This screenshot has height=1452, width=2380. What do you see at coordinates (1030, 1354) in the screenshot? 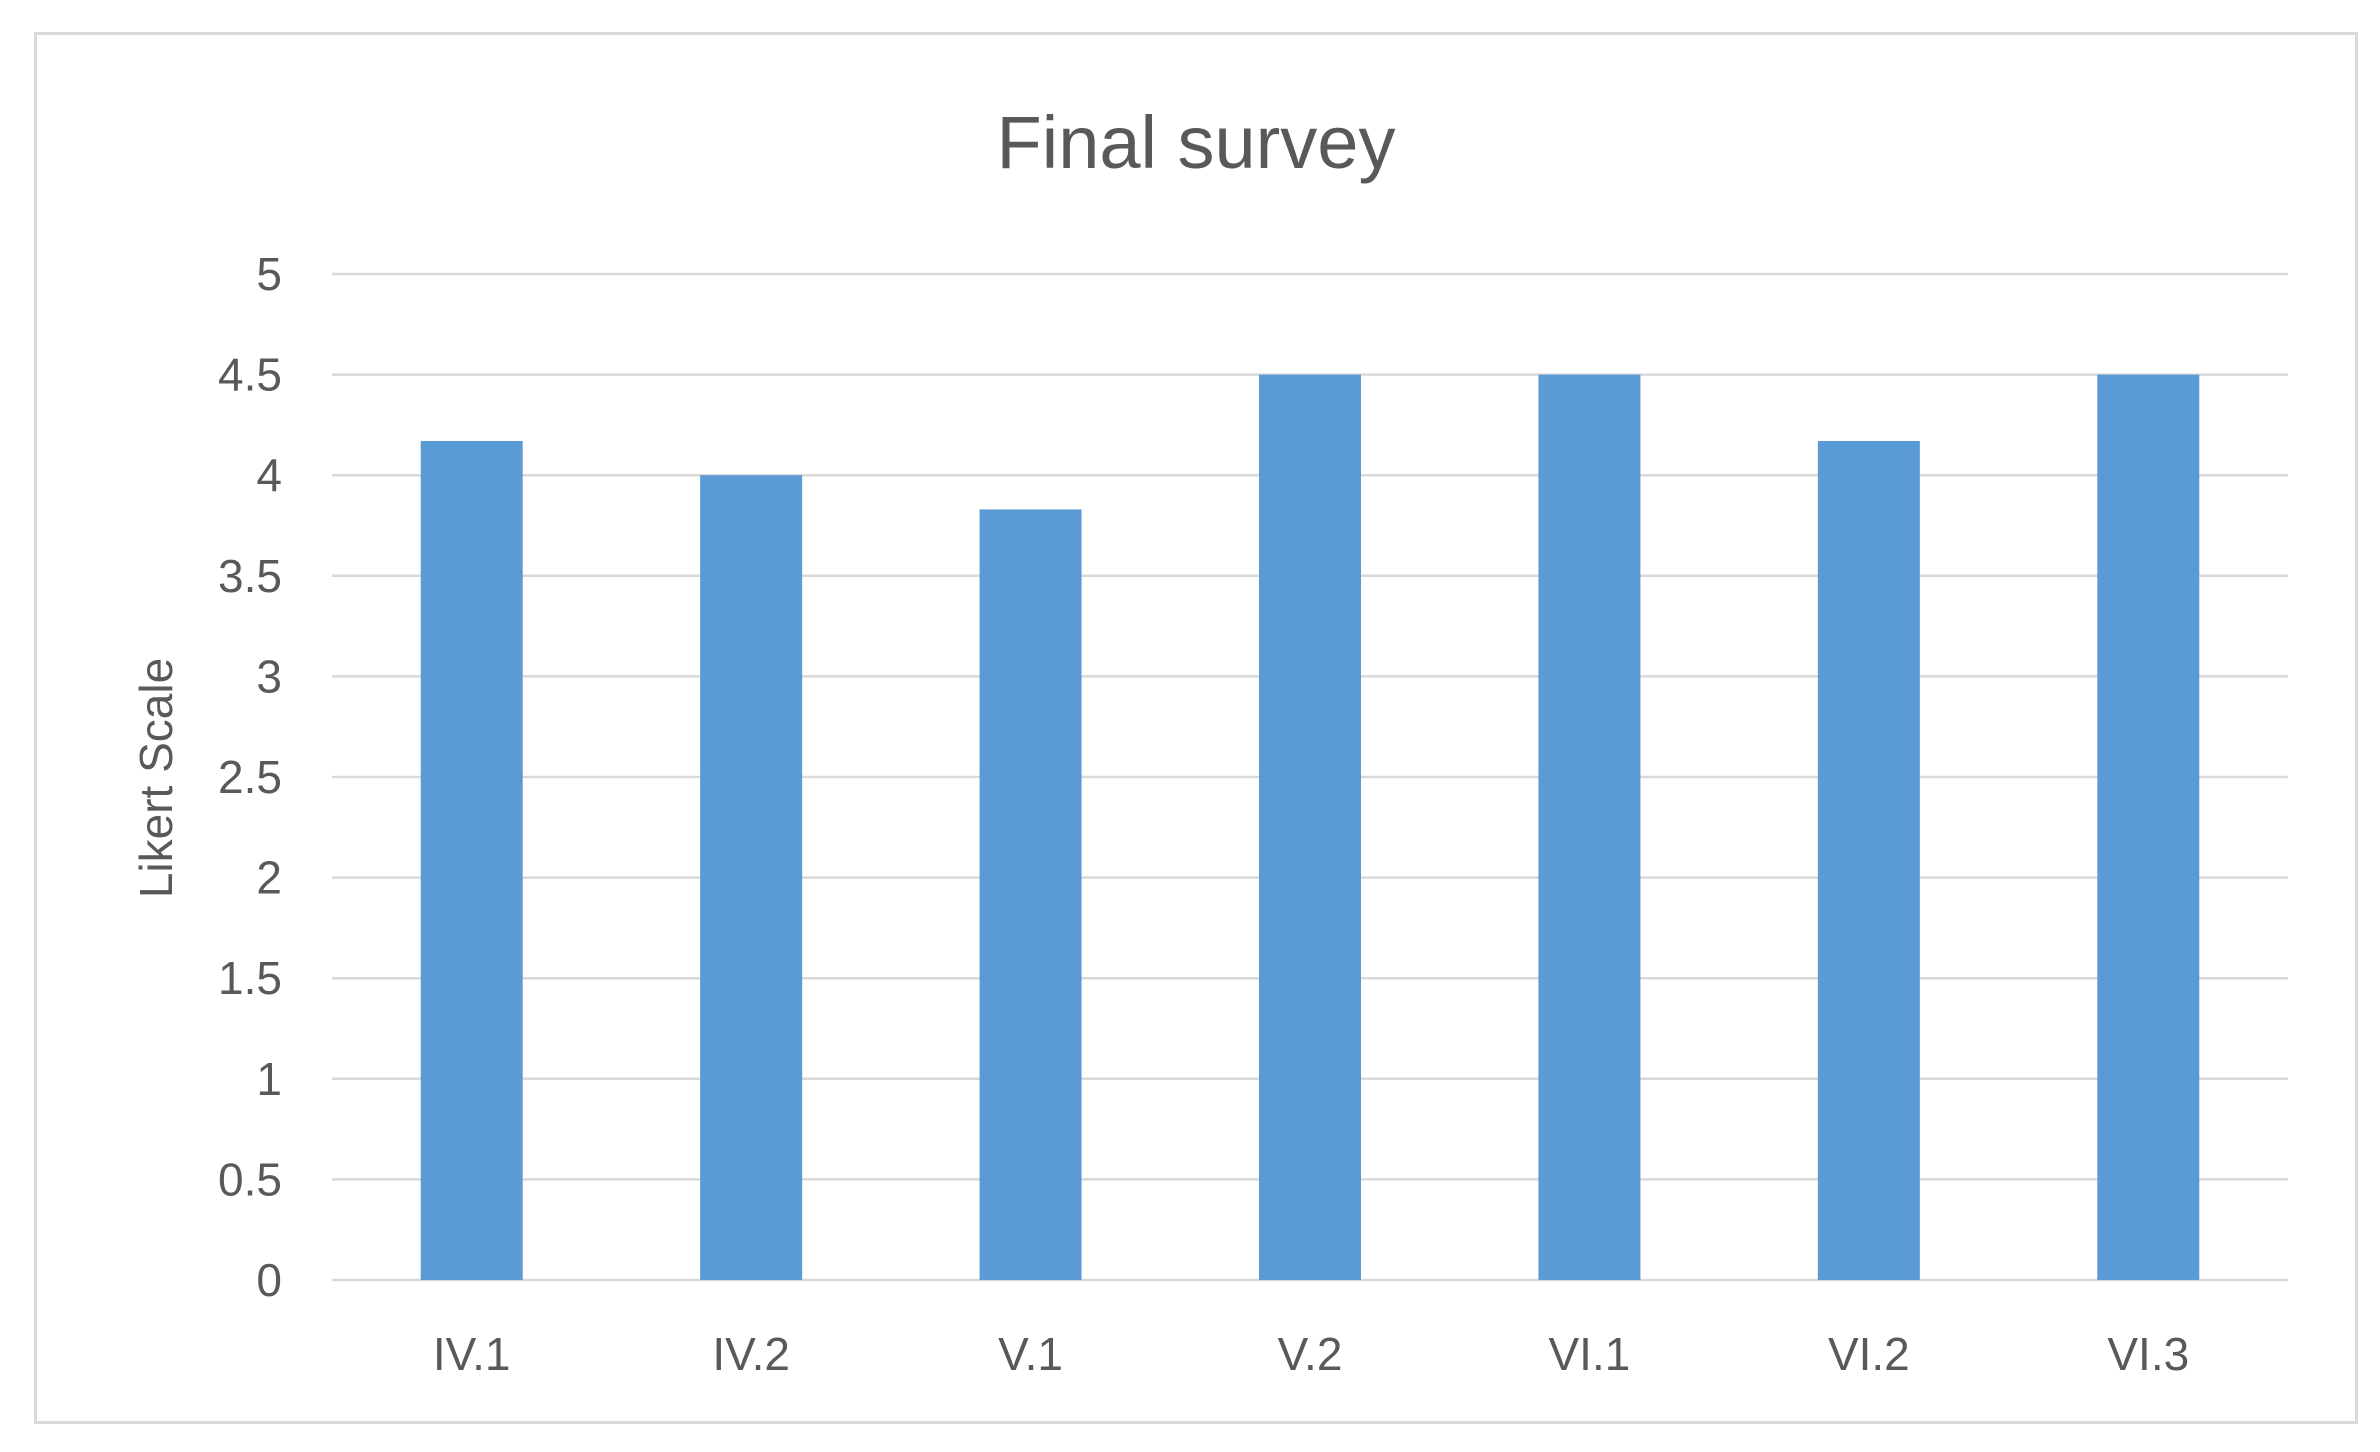
I see `x-tick-label: V.1` at bounding box center [1030, 1354].